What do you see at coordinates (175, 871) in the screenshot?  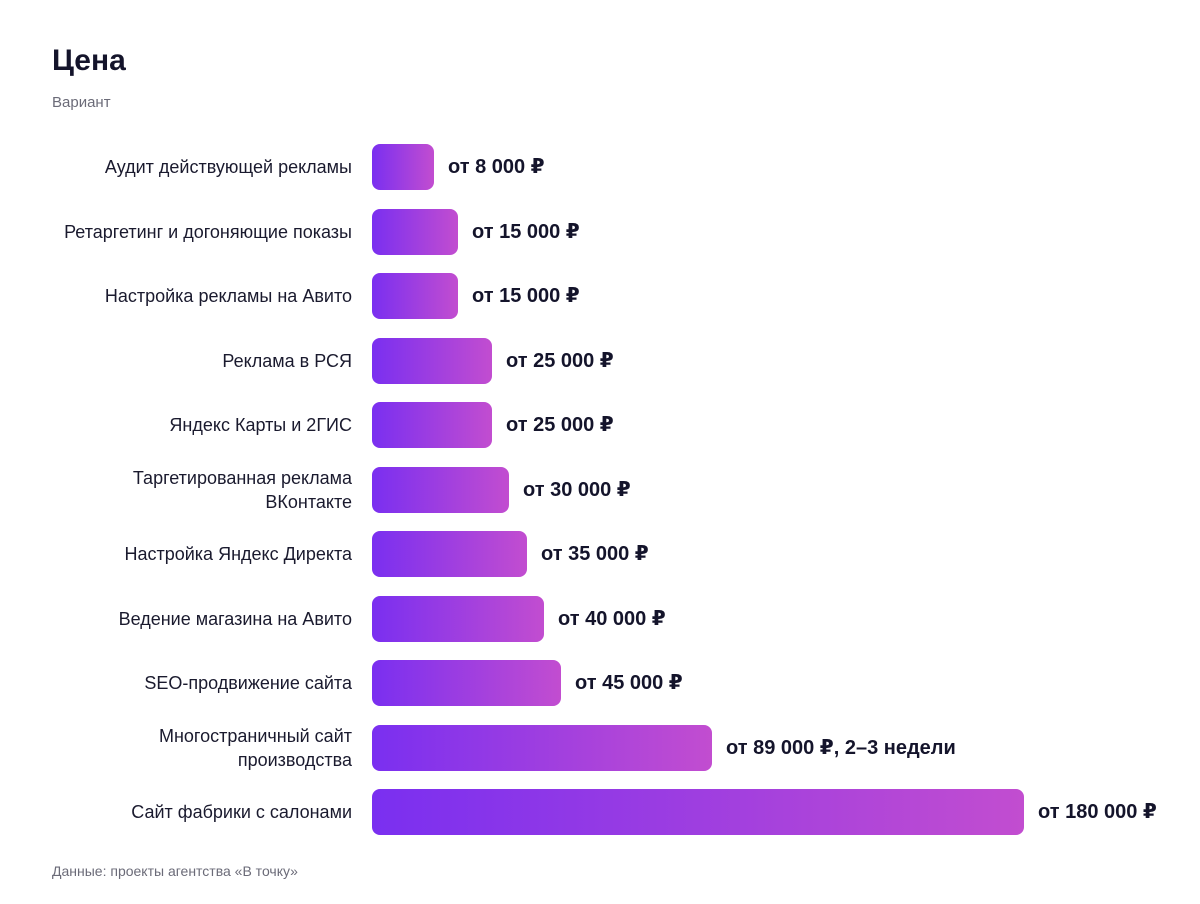 I see `source-note: Данные: проекты агентства «В точку»` at bounding box center [175, 871].